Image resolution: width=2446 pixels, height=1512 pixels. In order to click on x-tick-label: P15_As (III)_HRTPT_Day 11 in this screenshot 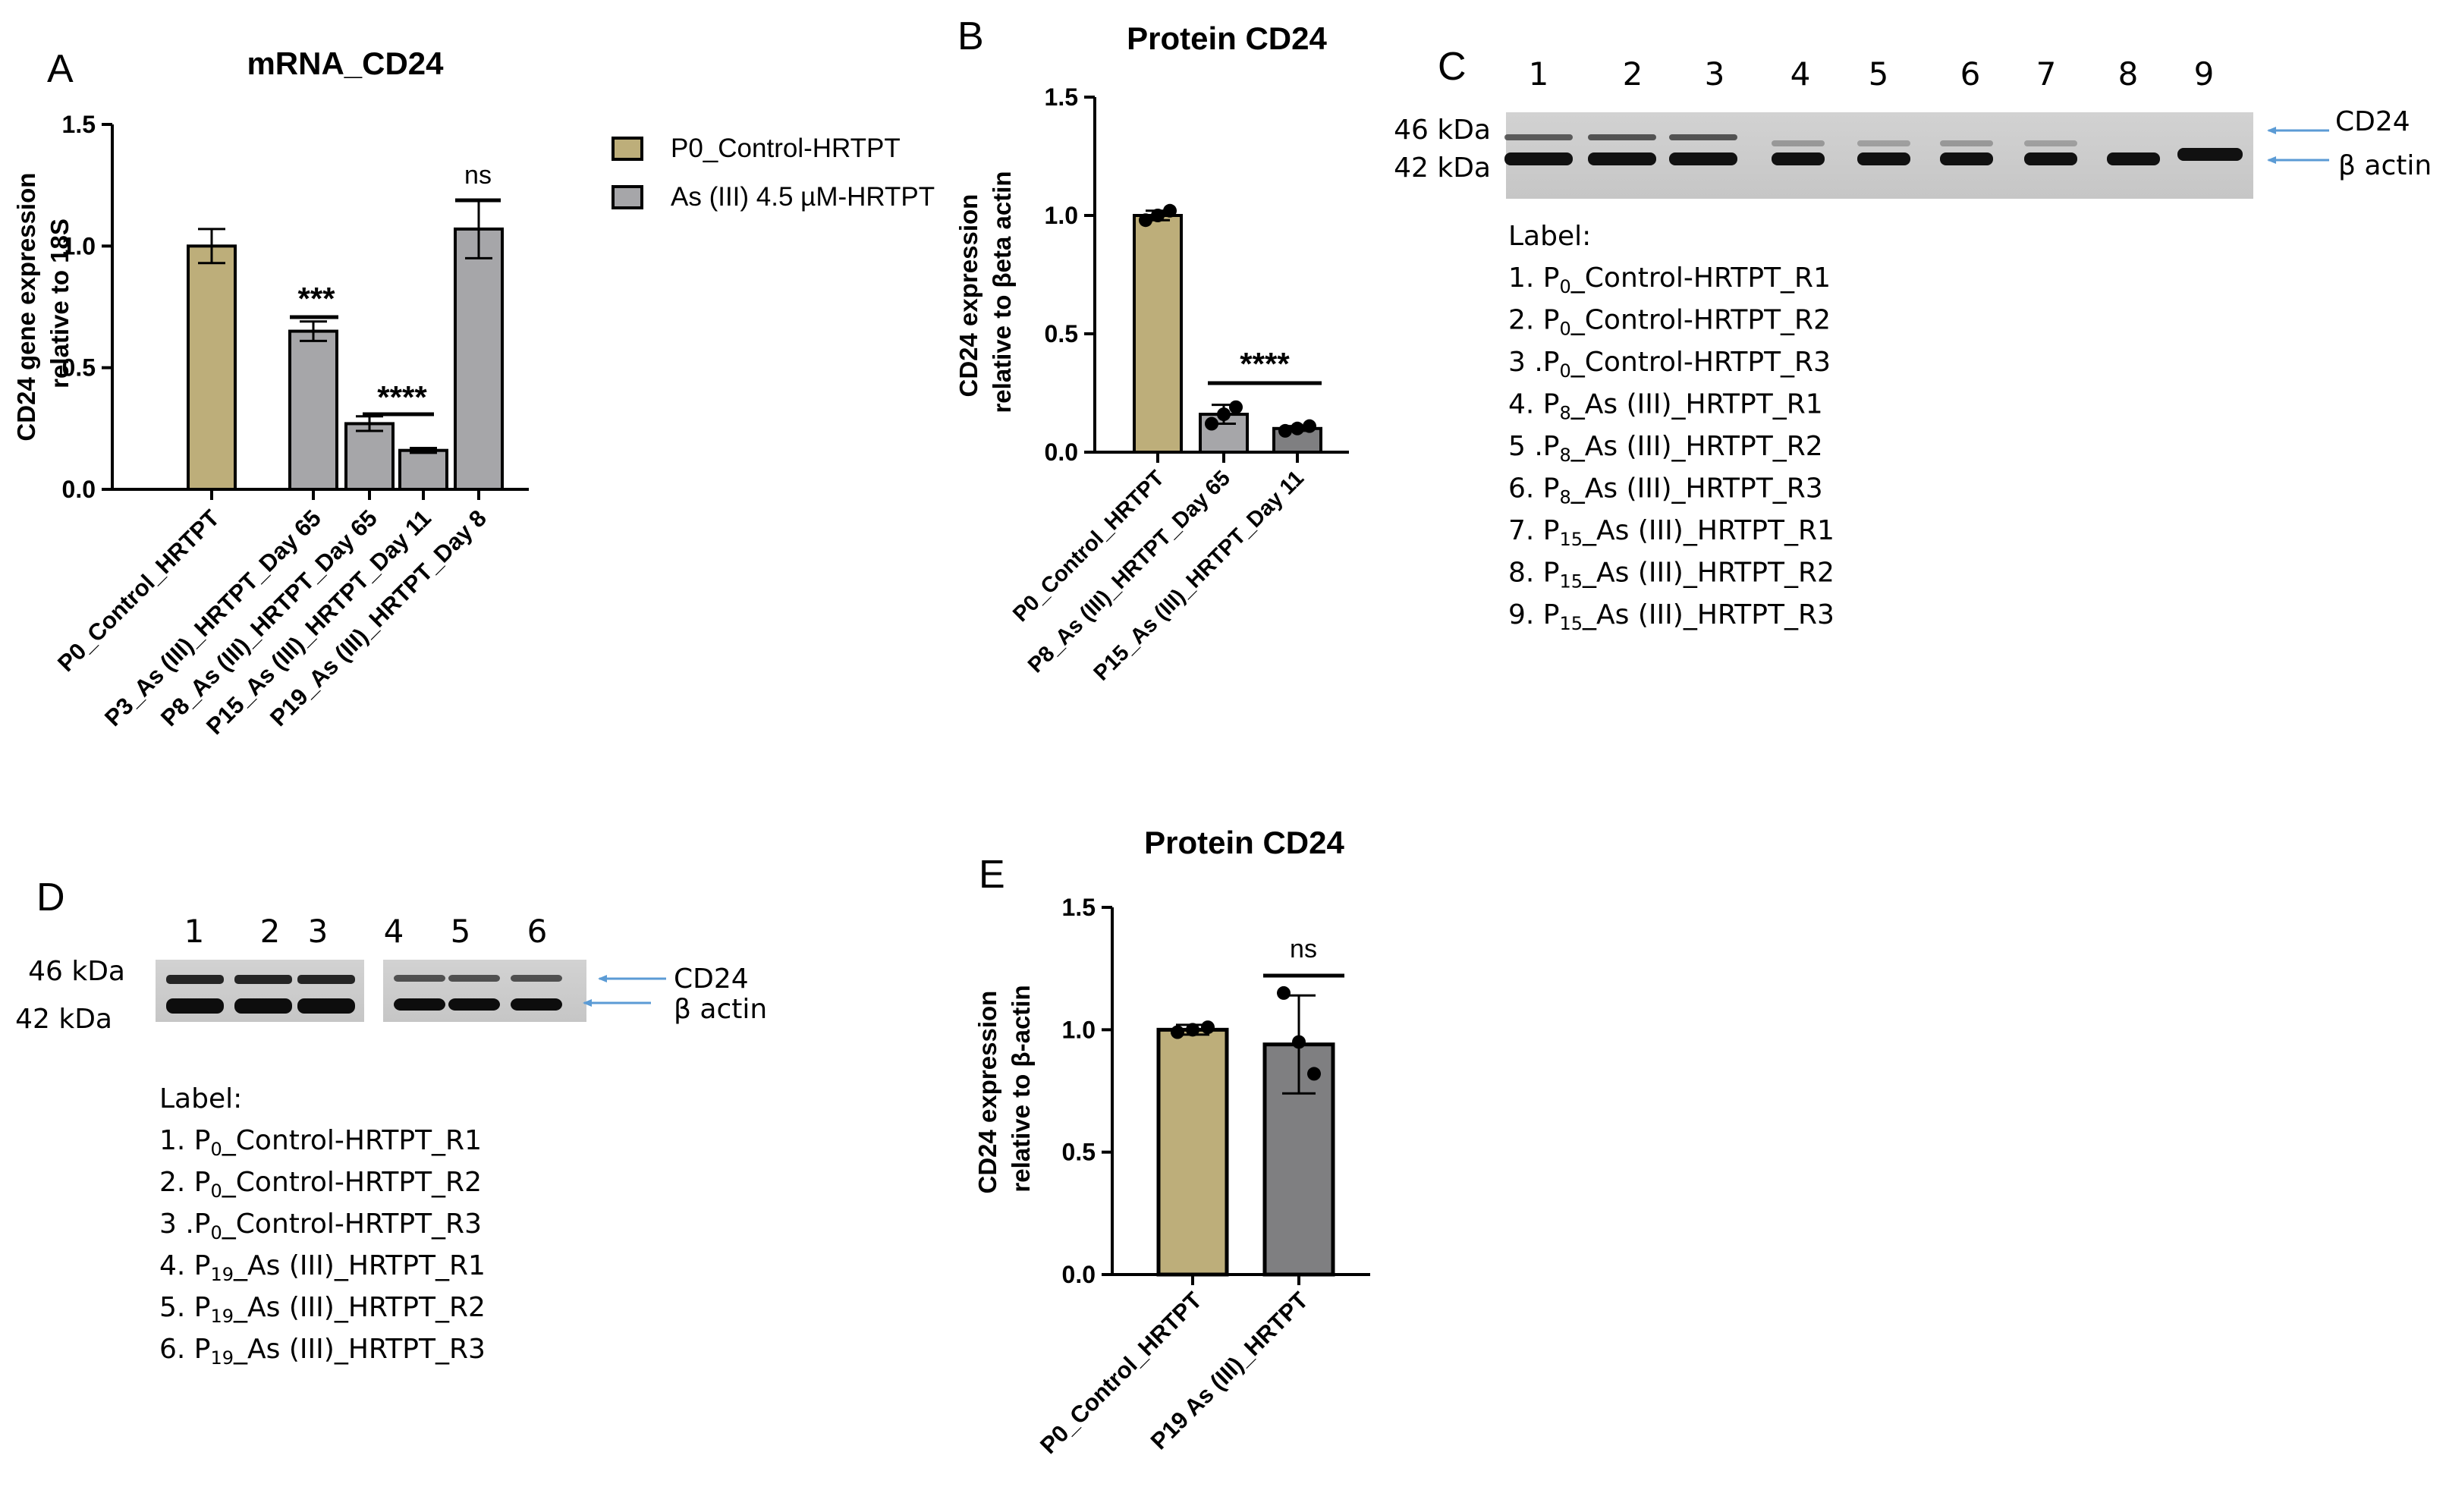, I will do `click(318, 622)`.